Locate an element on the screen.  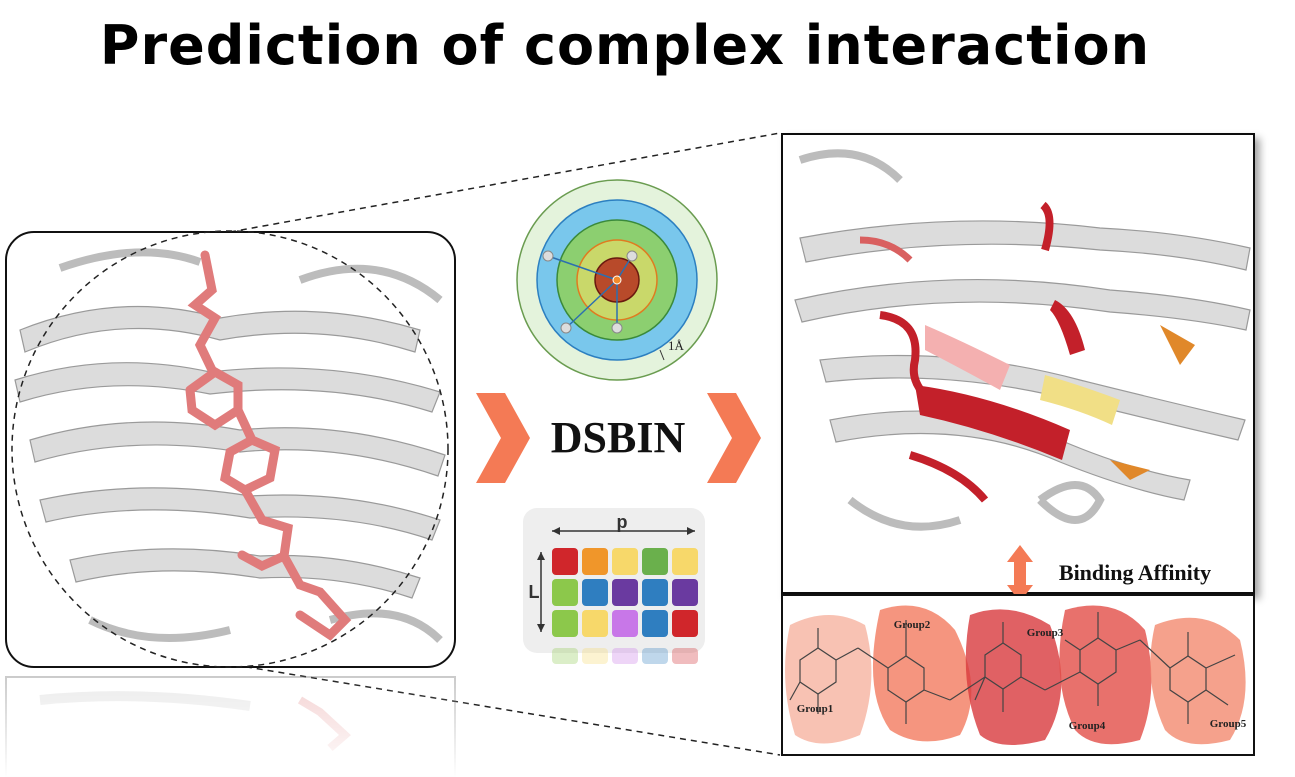
binding-affinity-arrow is located at coordinates (1020, 573).